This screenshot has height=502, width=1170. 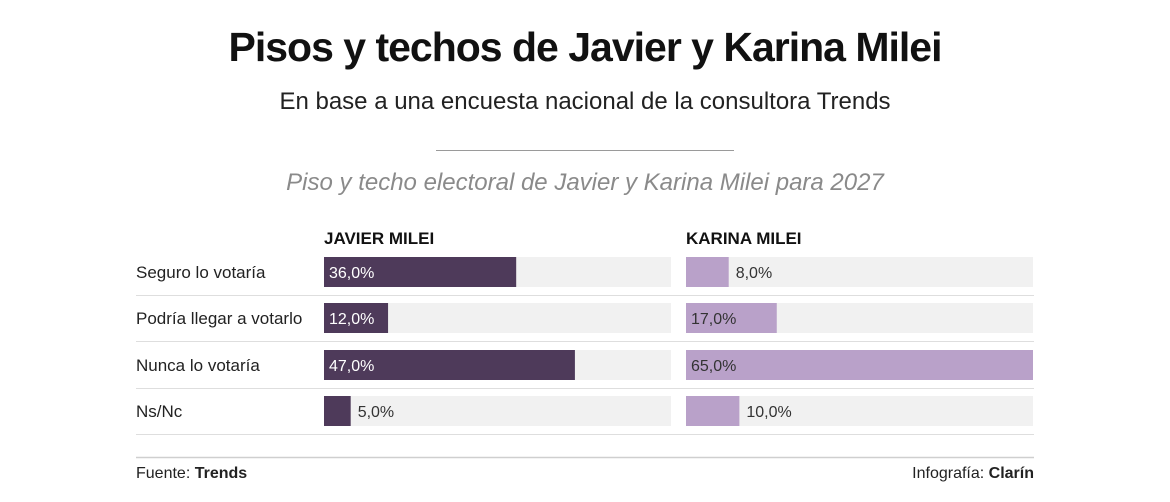 What do you see at coordinates (221, 473) in the screenshot?
I see `source-value: Trends` at bounding box center [221, 473].